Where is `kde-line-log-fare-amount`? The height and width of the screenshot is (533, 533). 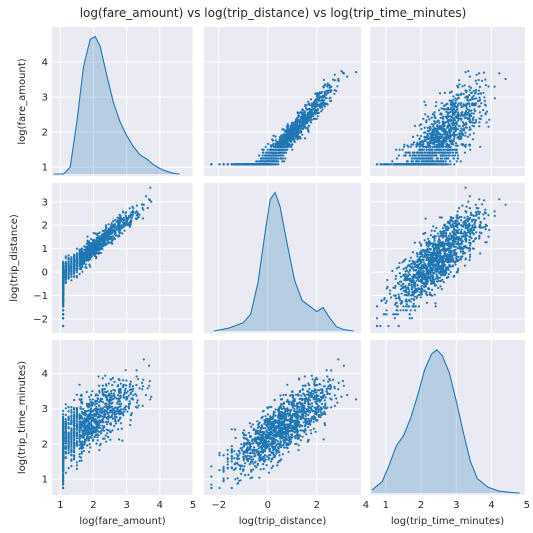
kde-line-log-fare-amount is located at coordinates (116, 105).